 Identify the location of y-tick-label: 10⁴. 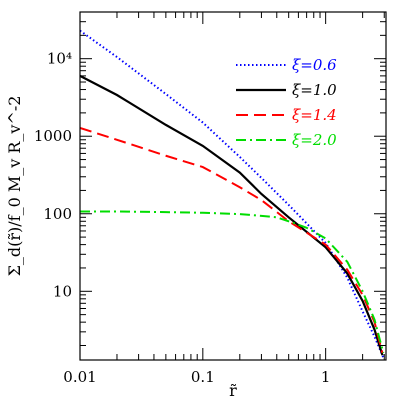
(59, 59).